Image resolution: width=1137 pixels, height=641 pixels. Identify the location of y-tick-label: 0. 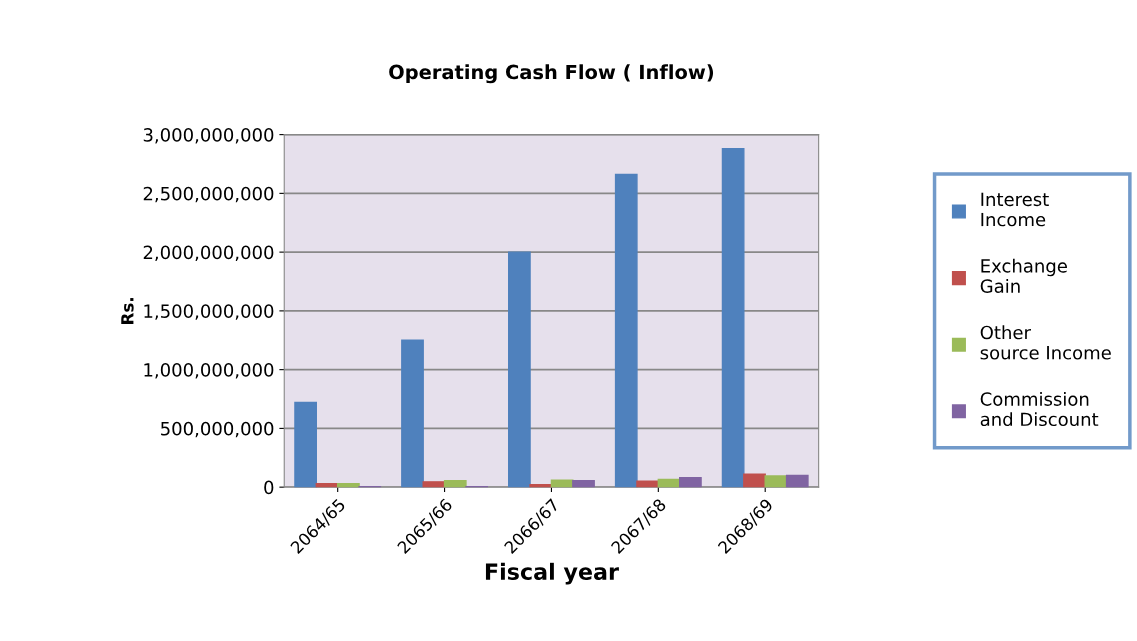
(269, 487).